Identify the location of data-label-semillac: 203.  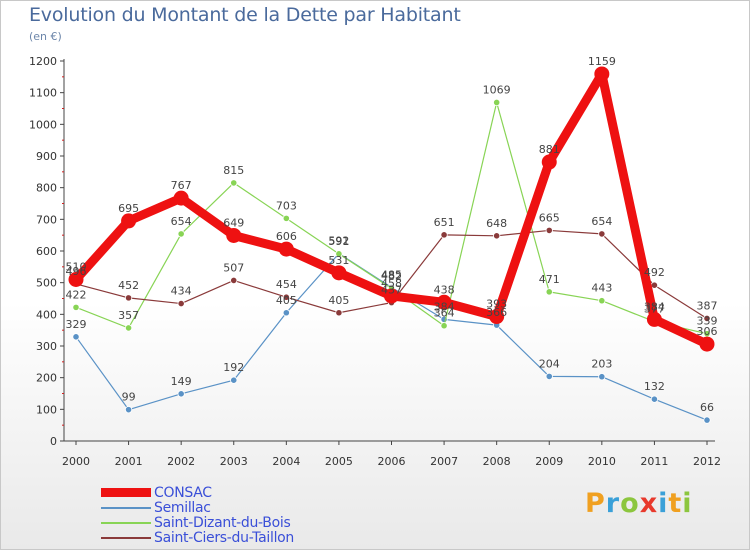
(601, 364).